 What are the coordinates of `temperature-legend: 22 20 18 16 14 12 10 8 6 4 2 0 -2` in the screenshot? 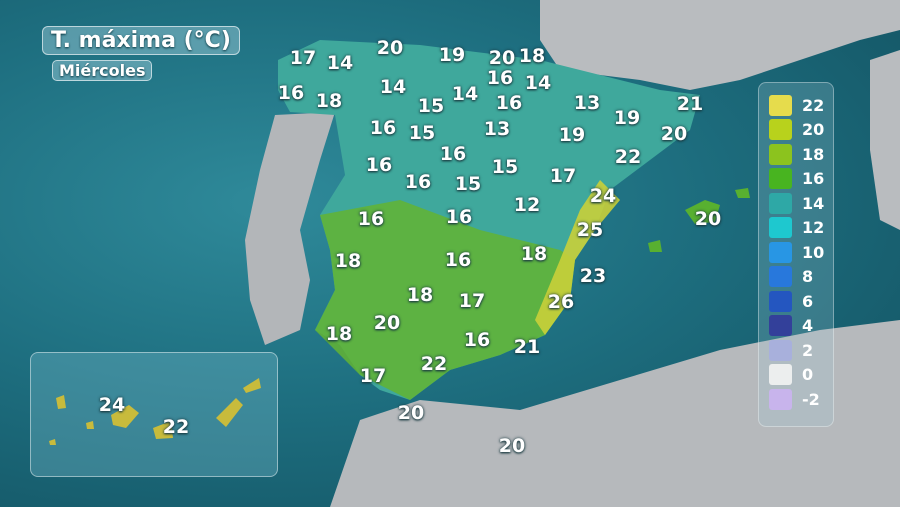 It's located at (796, 254).